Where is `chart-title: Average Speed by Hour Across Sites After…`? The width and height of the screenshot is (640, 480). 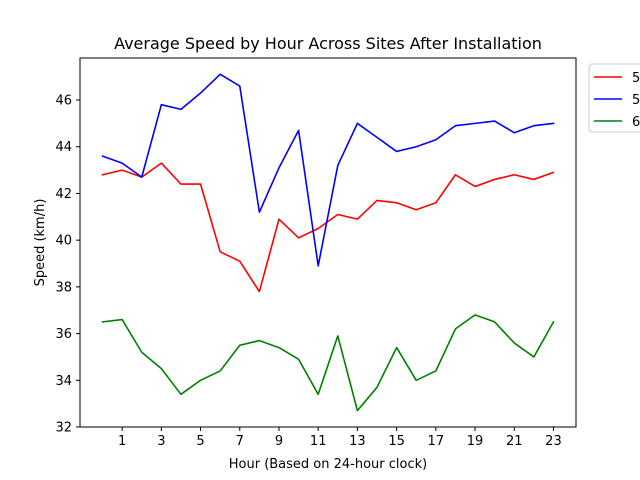
chart-title: Average Speed by Hour Across Sites After… is located at coordinates (328, 43).